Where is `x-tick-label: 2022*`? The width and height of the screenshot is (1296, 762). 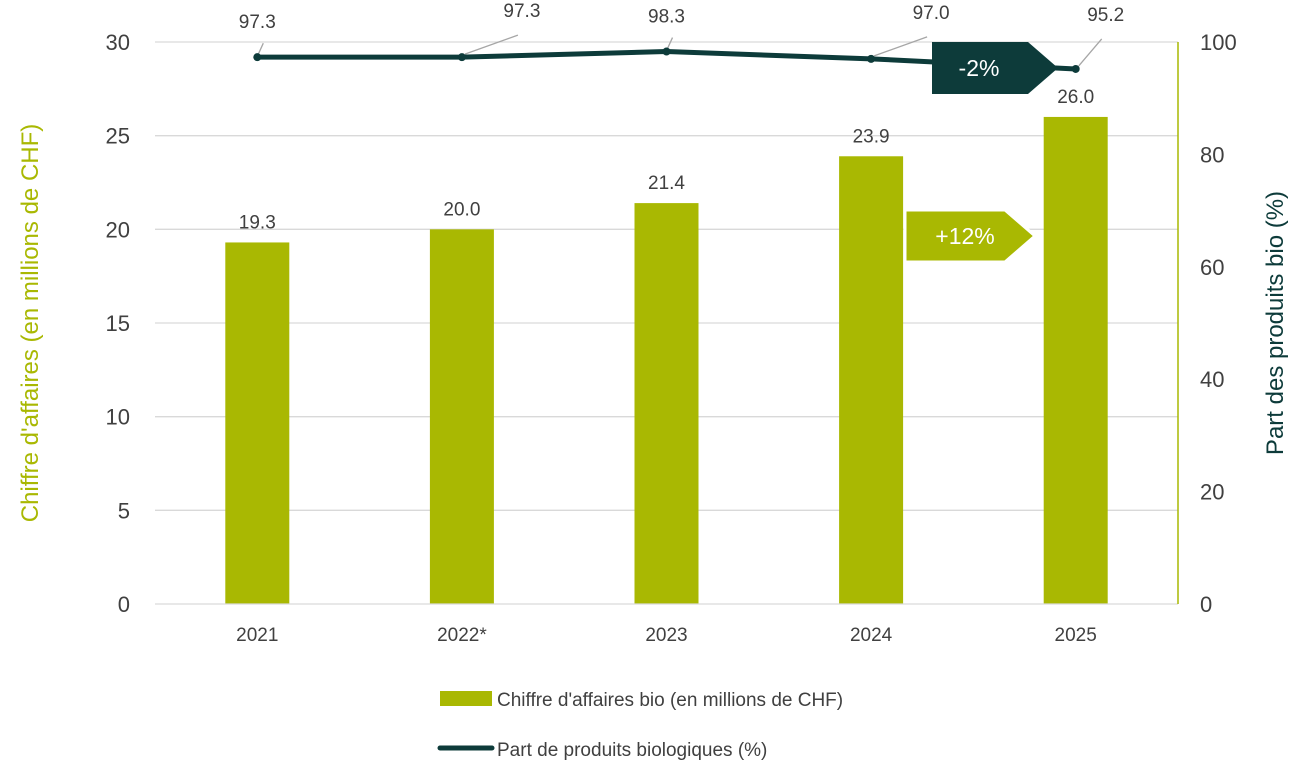 x-tick-label: 2022* is located at coordinates (462, 635).